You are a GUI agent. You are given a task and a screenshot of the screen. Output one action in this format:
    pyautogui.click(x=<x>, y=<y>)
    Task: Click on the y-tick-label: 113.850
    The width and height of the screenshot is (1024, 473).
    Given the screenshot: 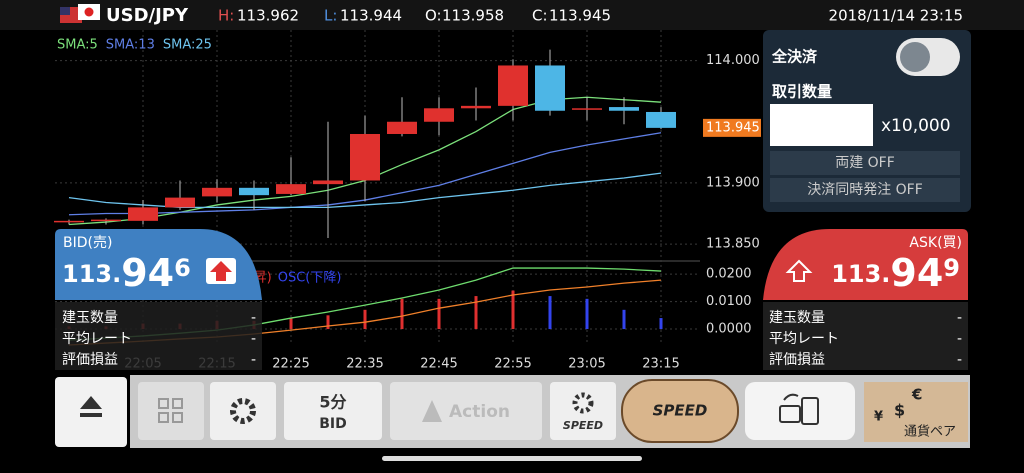 What is the action you would take?
    pyautogui.click(x=733, y=244)
    